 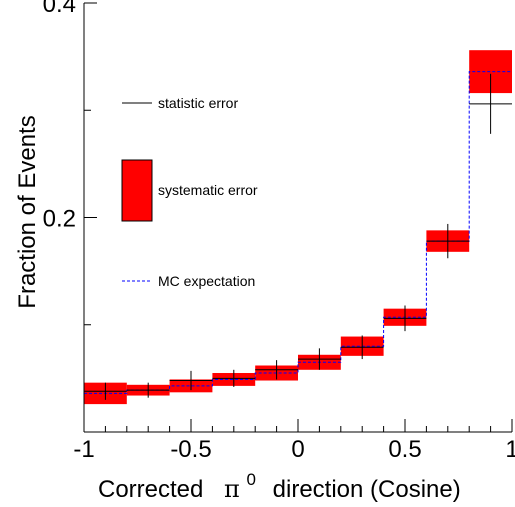 What do you see at coordinates (59, 219) in the screenshot?
I see `y-tick-label: 0.2` at bounding box center [59, 219].